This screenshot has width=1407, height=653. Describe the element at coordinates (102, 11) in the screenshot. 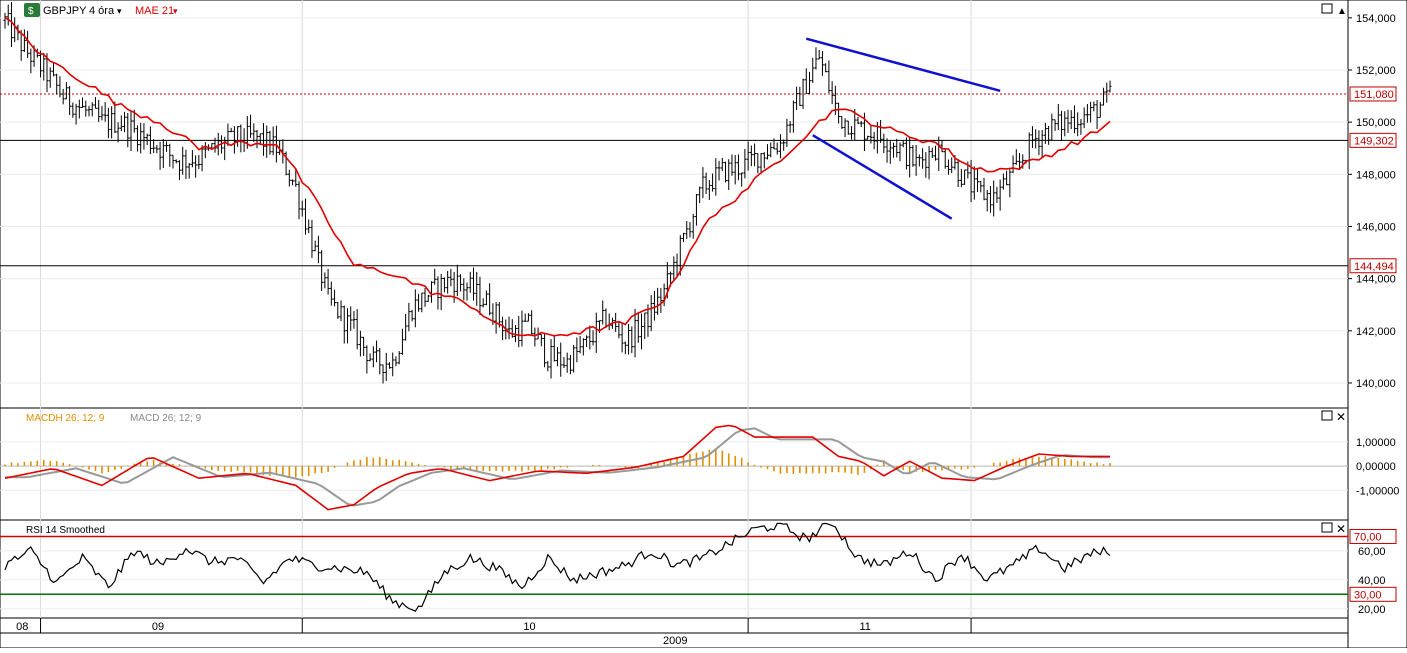

I see `timeframe-label: 4 óra` at that location.